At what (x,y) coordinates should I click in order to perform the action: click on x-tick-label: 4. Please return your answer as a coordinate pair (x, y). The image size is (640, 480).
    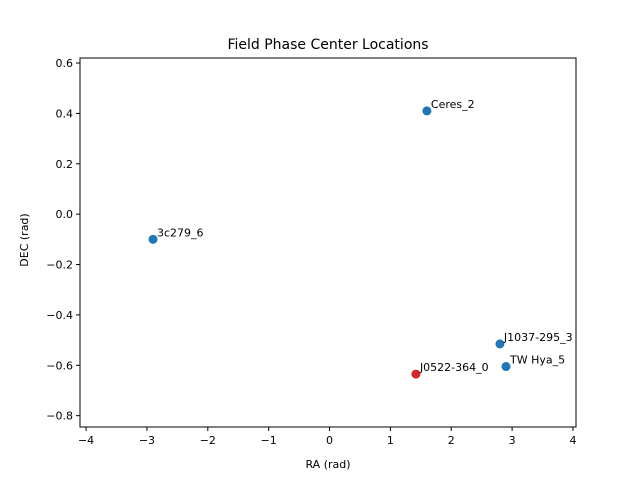
    Looking at the image, I should click on (572, 440).